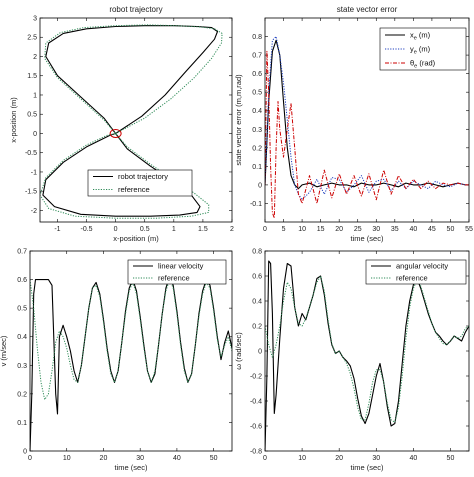 The width and height of the screenshot is (474, 477). Describe the element at coordinates (143, 176) in the screenshot. I see `legend-label: robot trajectory` at that location.